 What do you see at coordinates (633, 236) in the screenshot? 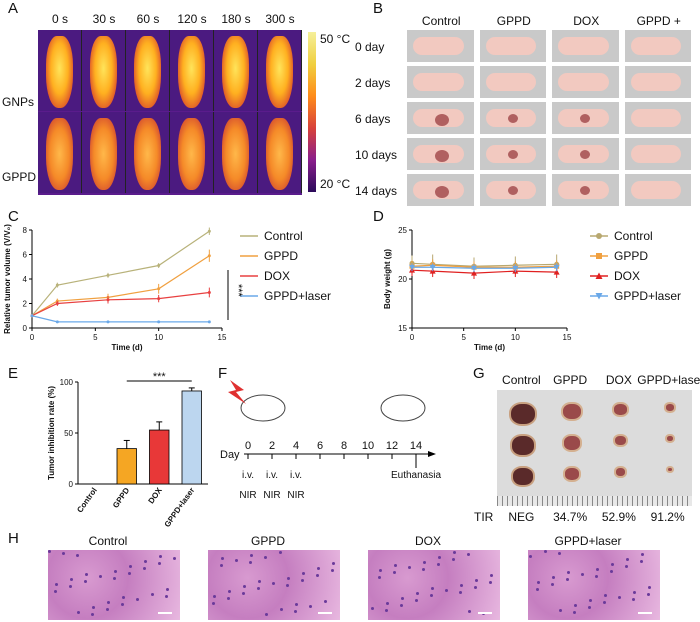
I see `legend-label: Control` at bounding box center [633, 236].